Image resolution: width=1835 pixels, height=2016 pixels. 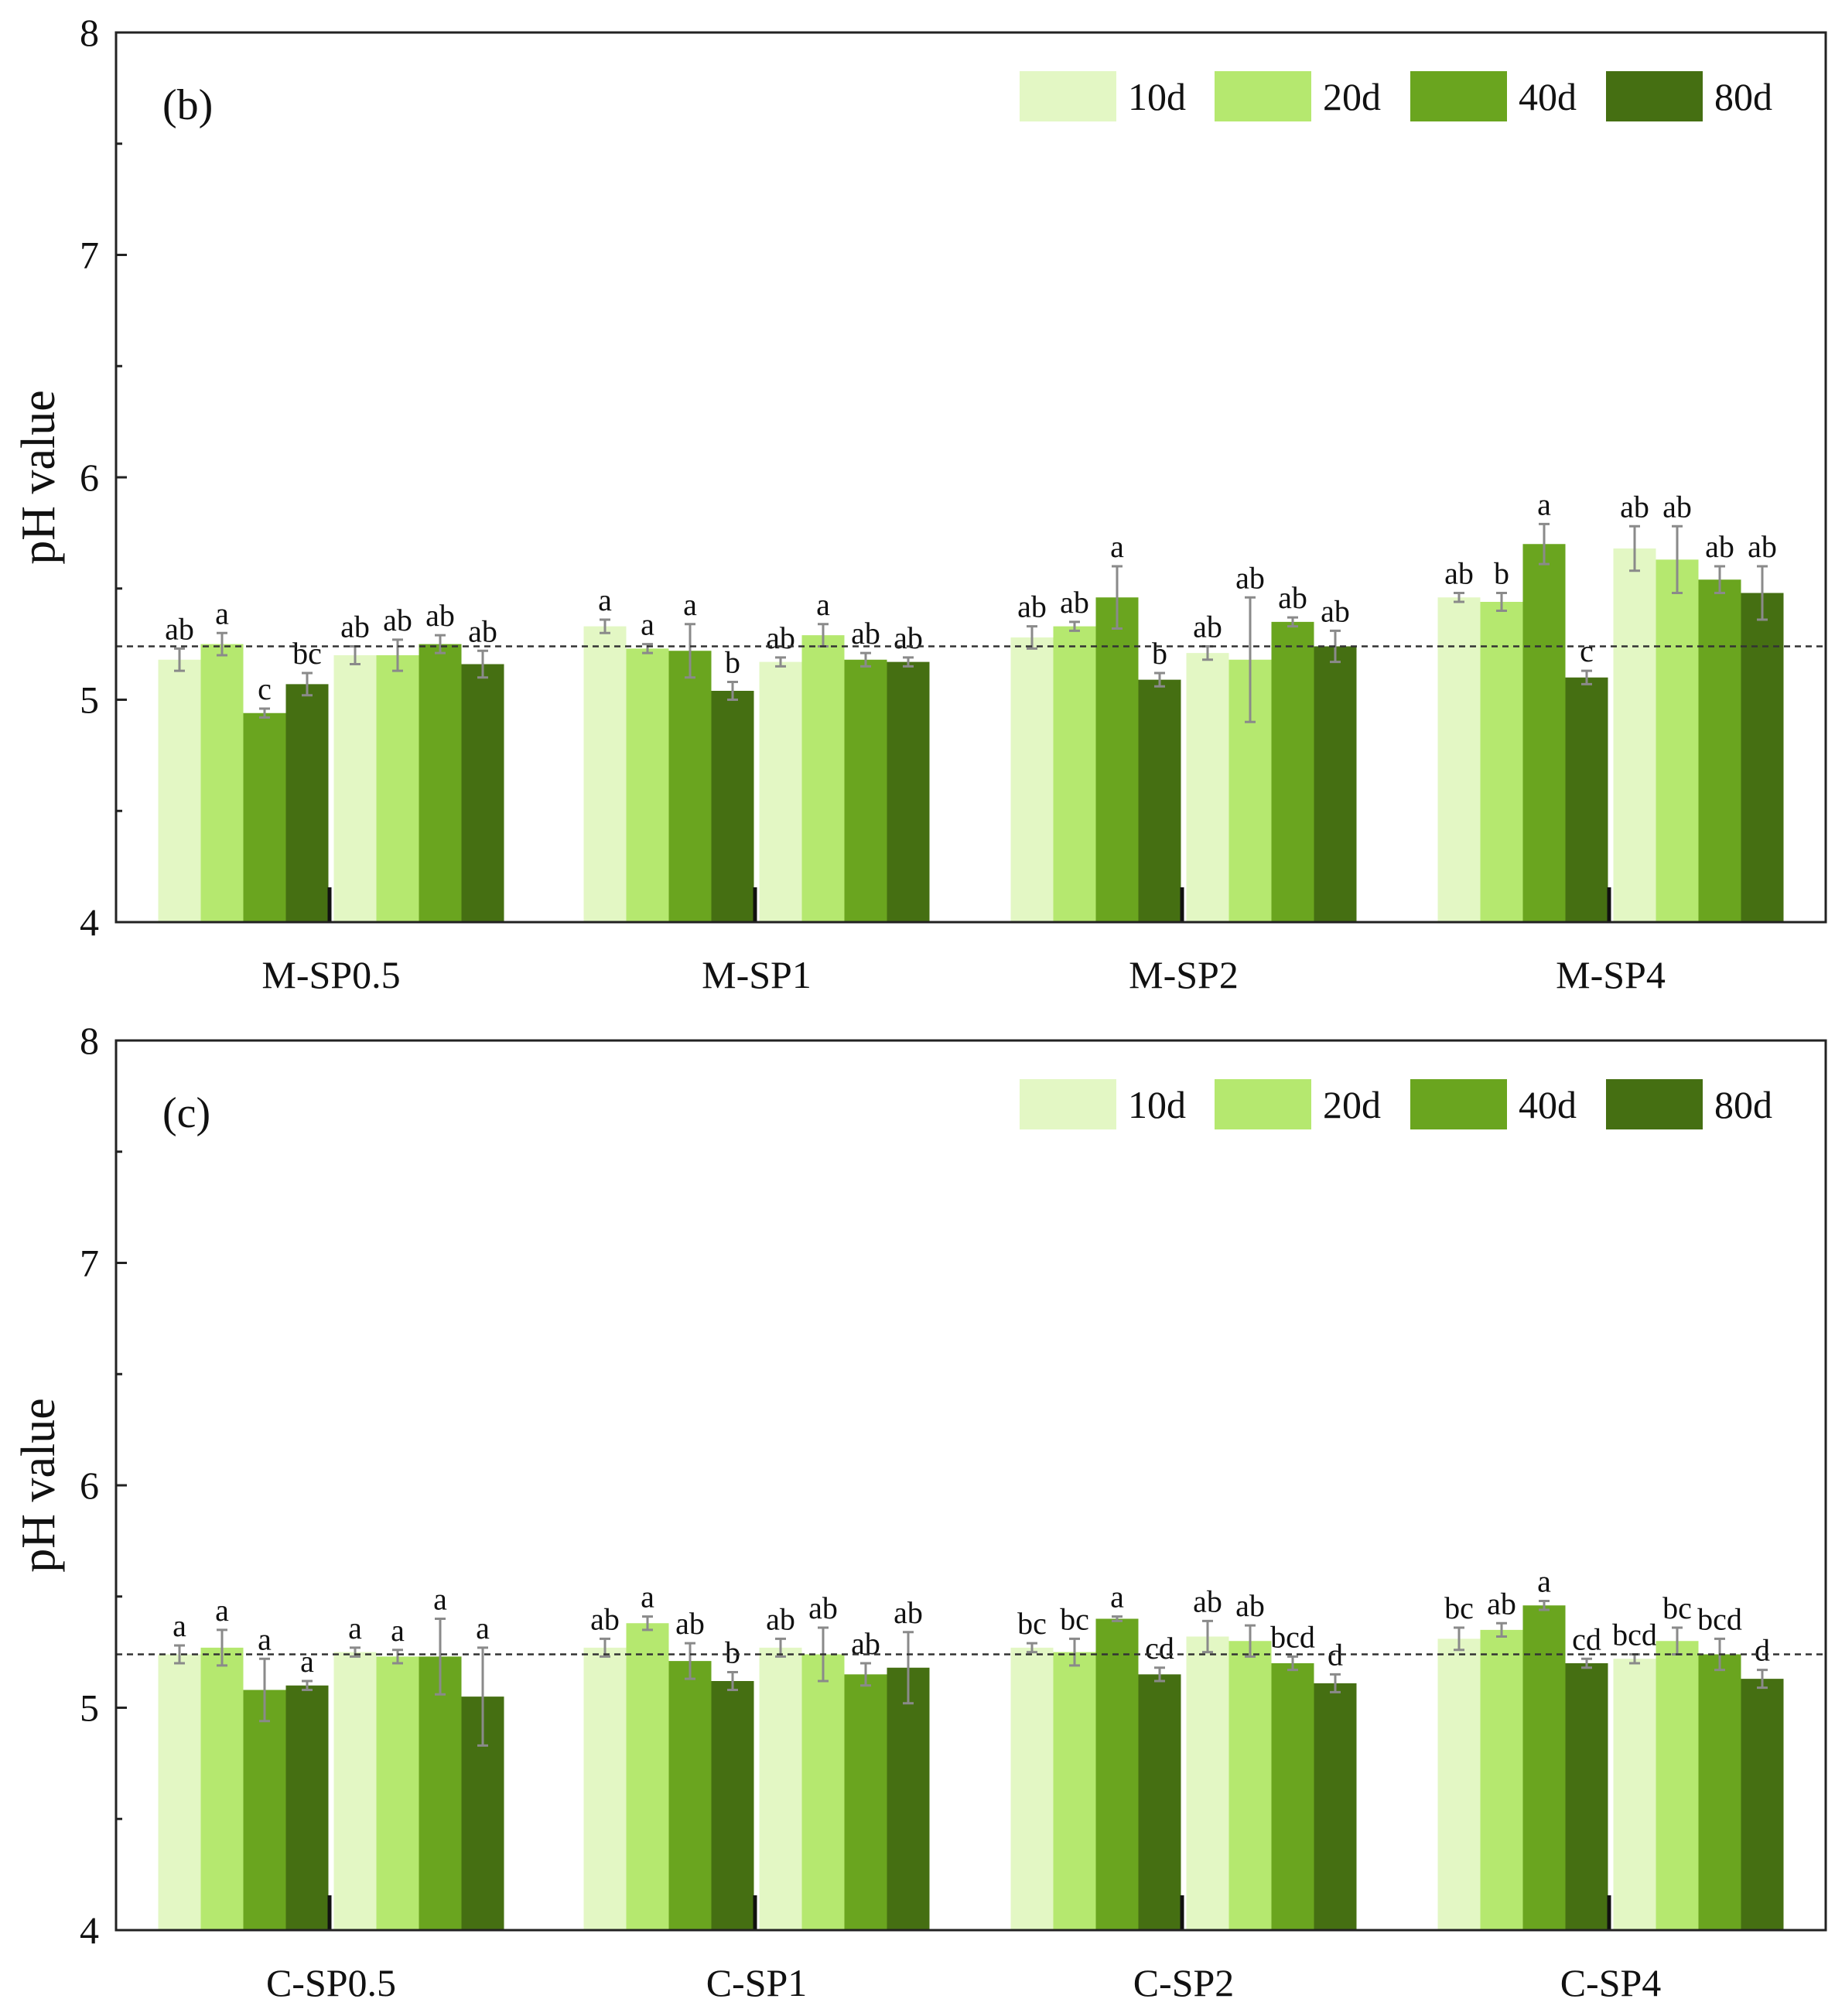 I want to click on y-tick-label: 7, so click(x=89, y=256).